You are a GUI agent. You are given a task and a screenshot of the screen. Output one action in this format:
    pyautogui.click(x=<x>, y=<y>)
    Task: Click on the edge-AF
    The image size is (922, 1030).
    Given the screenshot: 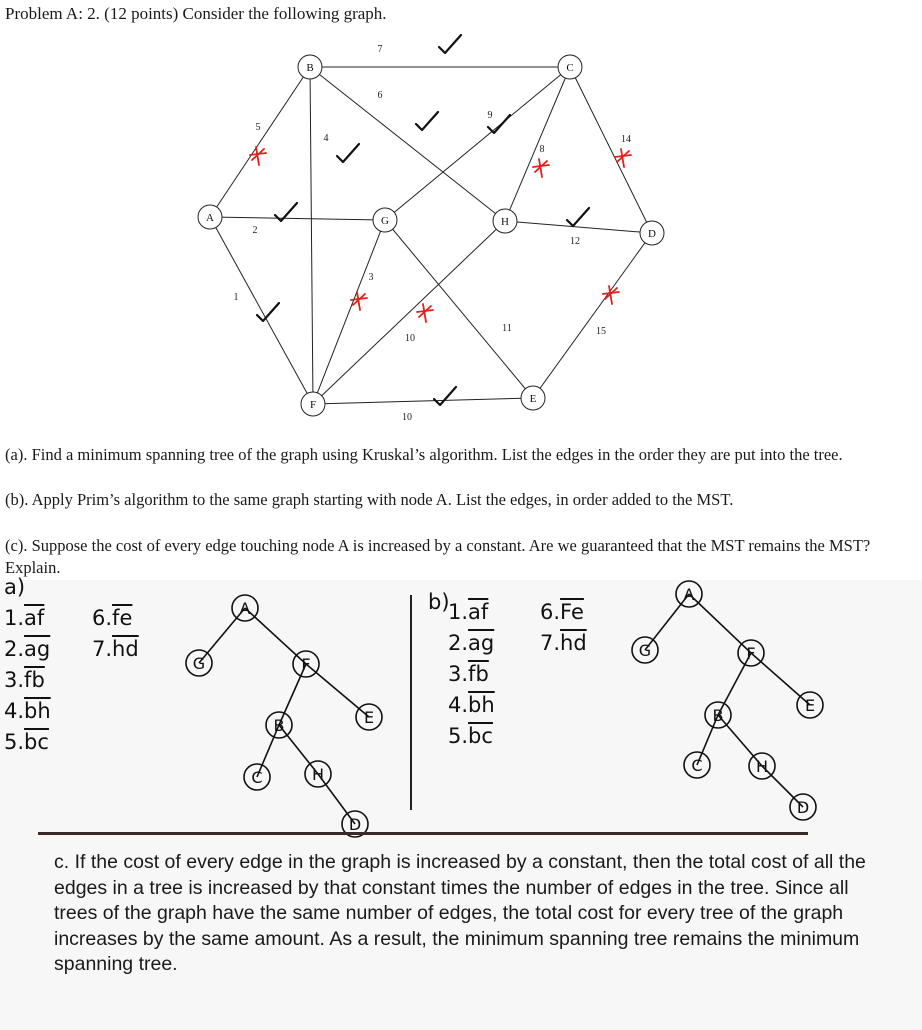 What is the action you would take?
    pyautogui.click(x=261, y=310)
    